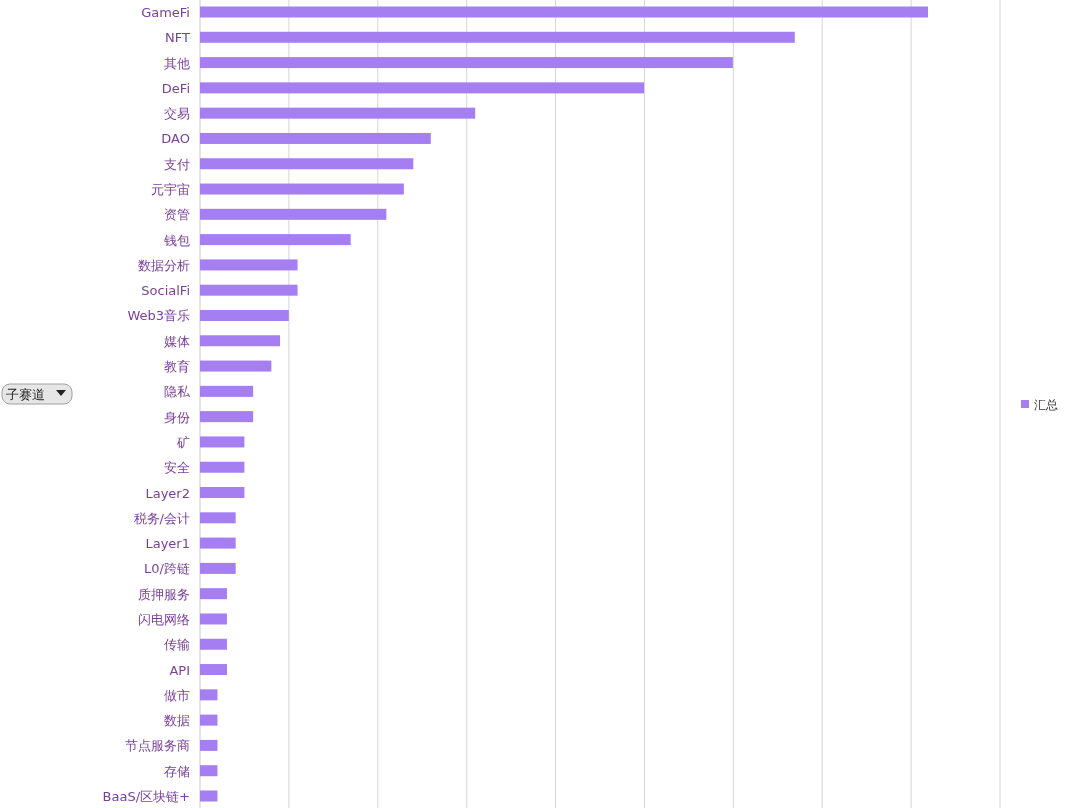  I want to click on y-tick-label: L0/跨链, so click(167, 569).